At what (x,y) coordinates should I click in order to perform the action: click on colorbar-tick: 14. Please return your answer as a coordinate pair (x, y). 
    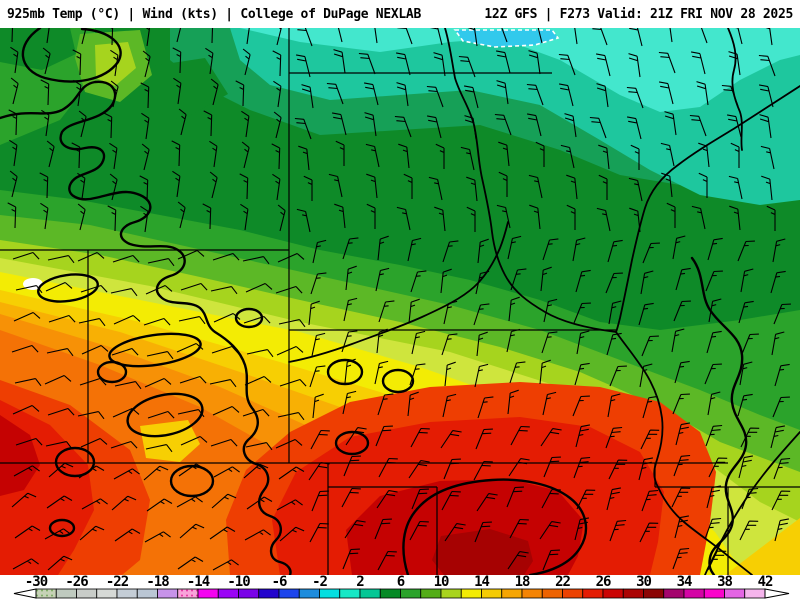
    Looking at the image, I should click on (482, 582).